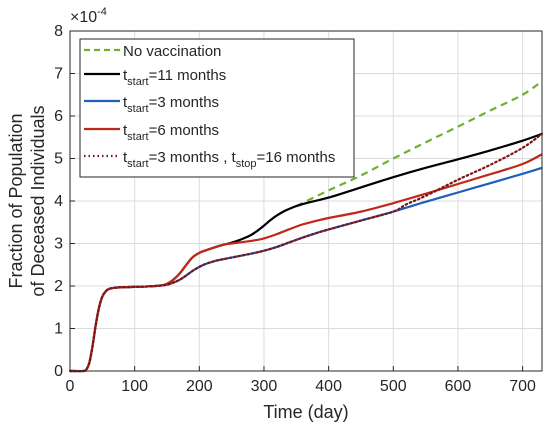 The width and height of the screenshot is (550, 432). Describe the element at coordinates (58, 329) in the screenshot. I see `y-tick-label: 1` at that location.